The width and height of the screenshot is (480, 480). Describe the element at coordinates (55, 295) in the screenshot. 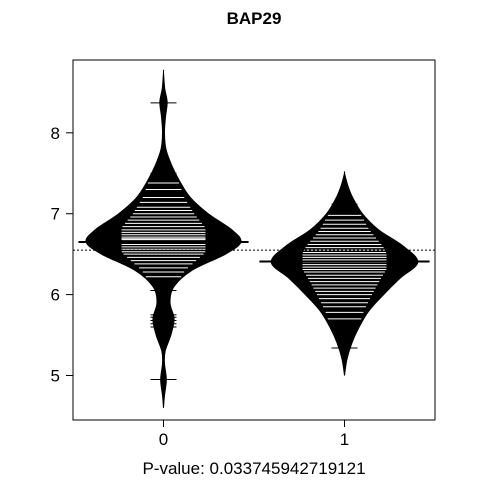

I see `y-tick-label: 6` at that location.